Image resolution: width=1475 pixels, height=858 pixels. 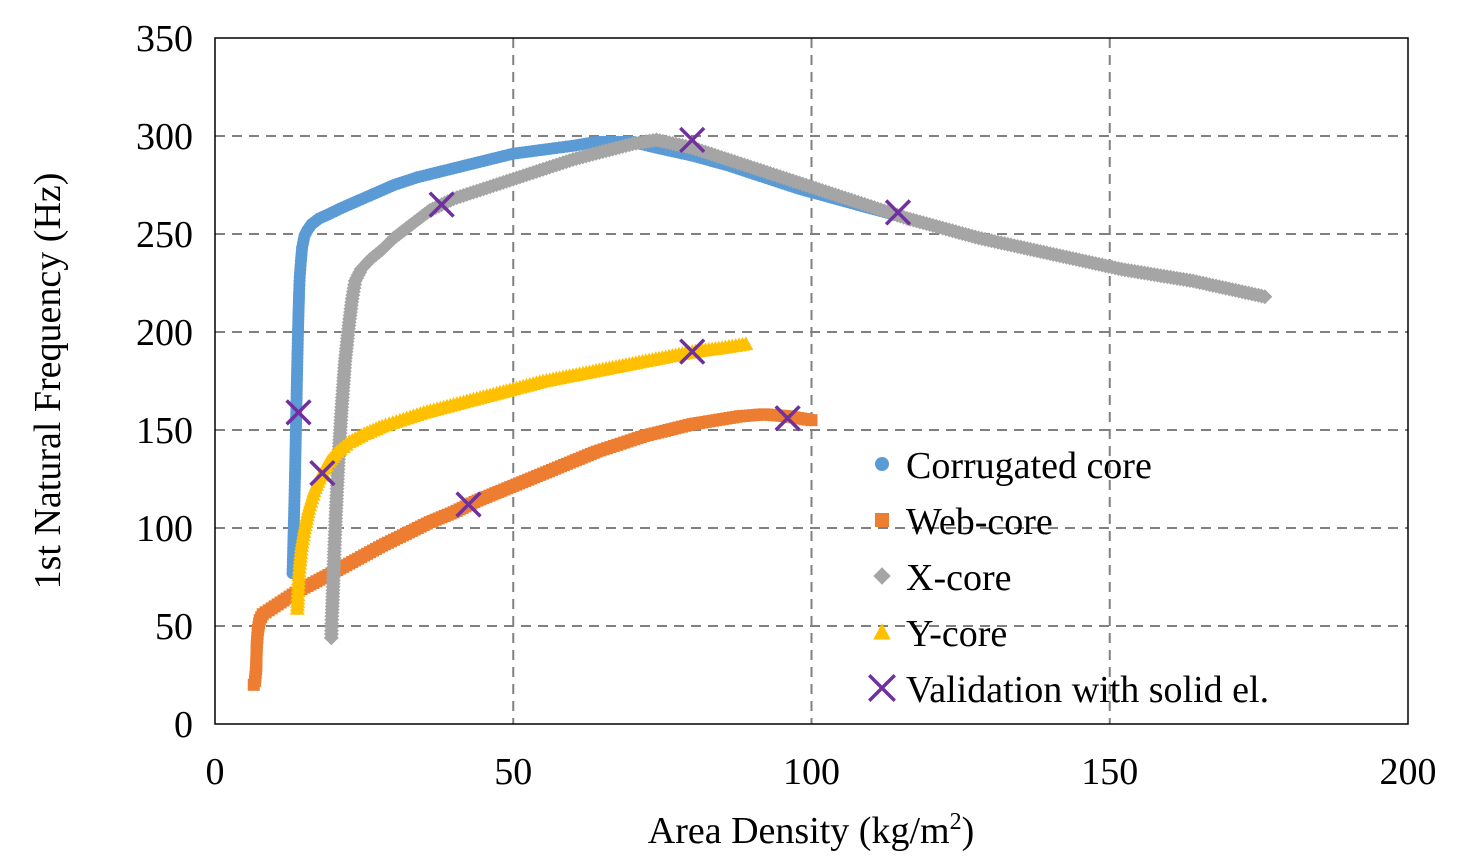 I want to click on legend-marker-corrugated-core, so click(x=882, y=464).